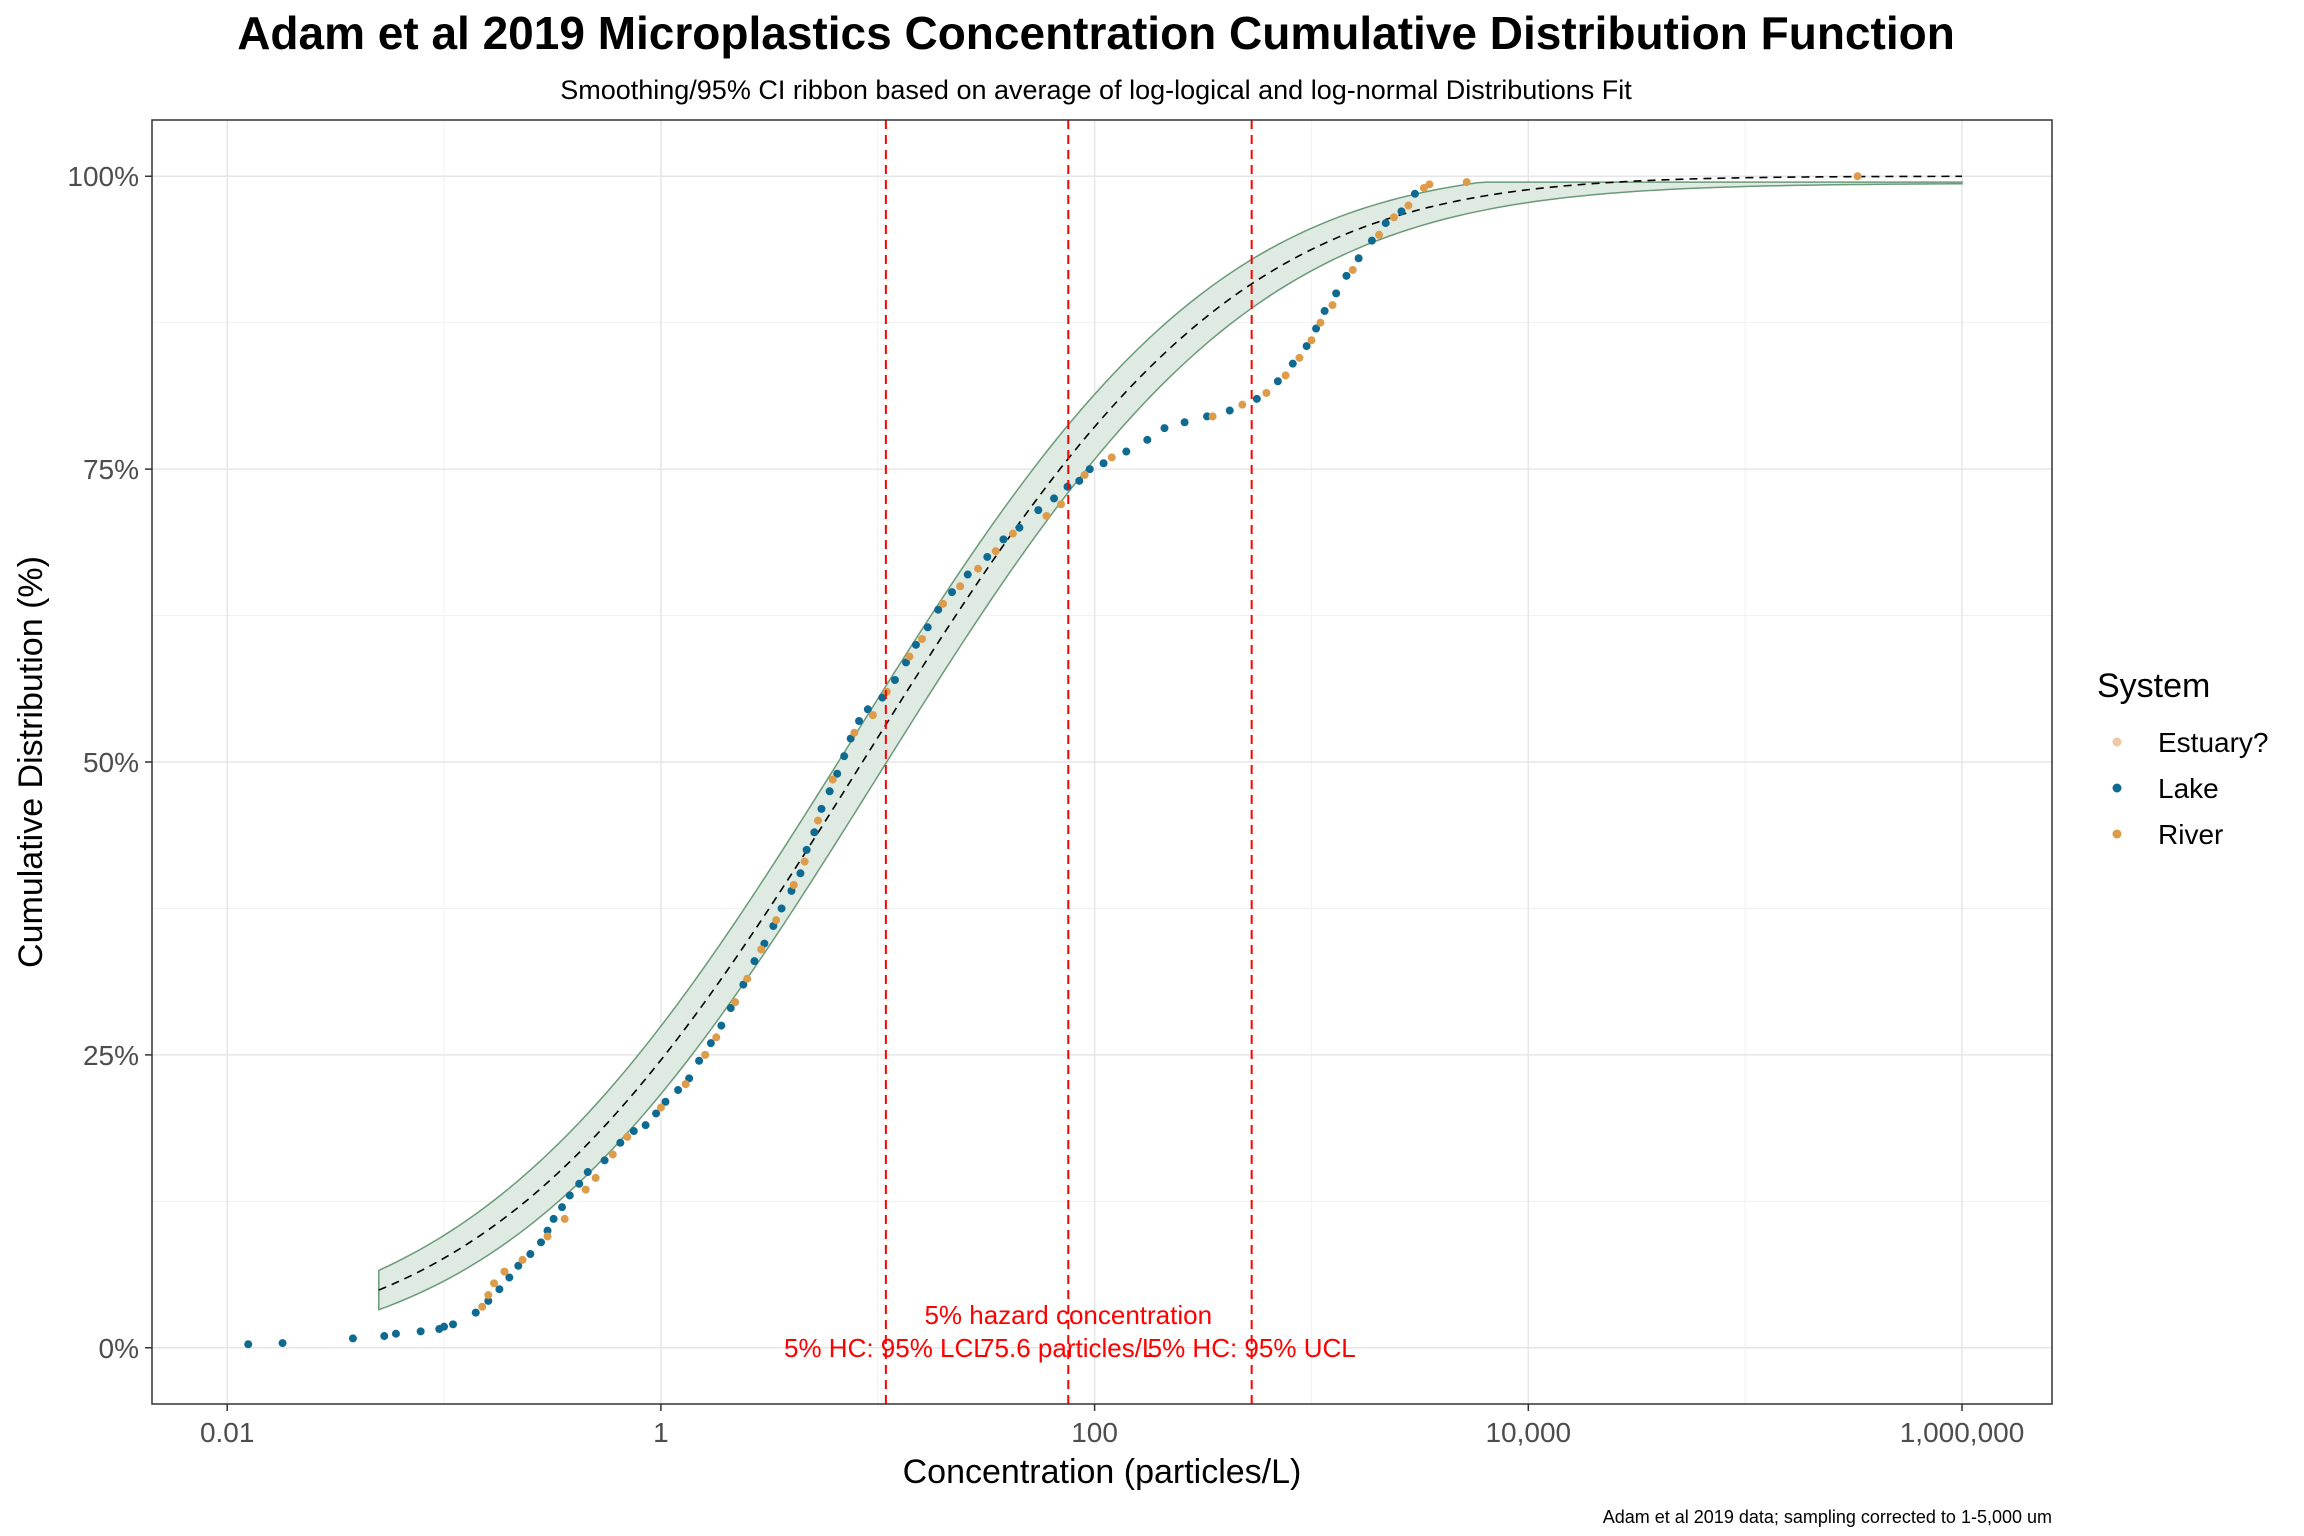 Image resolution: width=2304 pixels, height=1536 pixels. Describe the element at coordinates (1068, 1315) in the screenshot. I see `annotation-label: 5% hazard concentration` at that location.